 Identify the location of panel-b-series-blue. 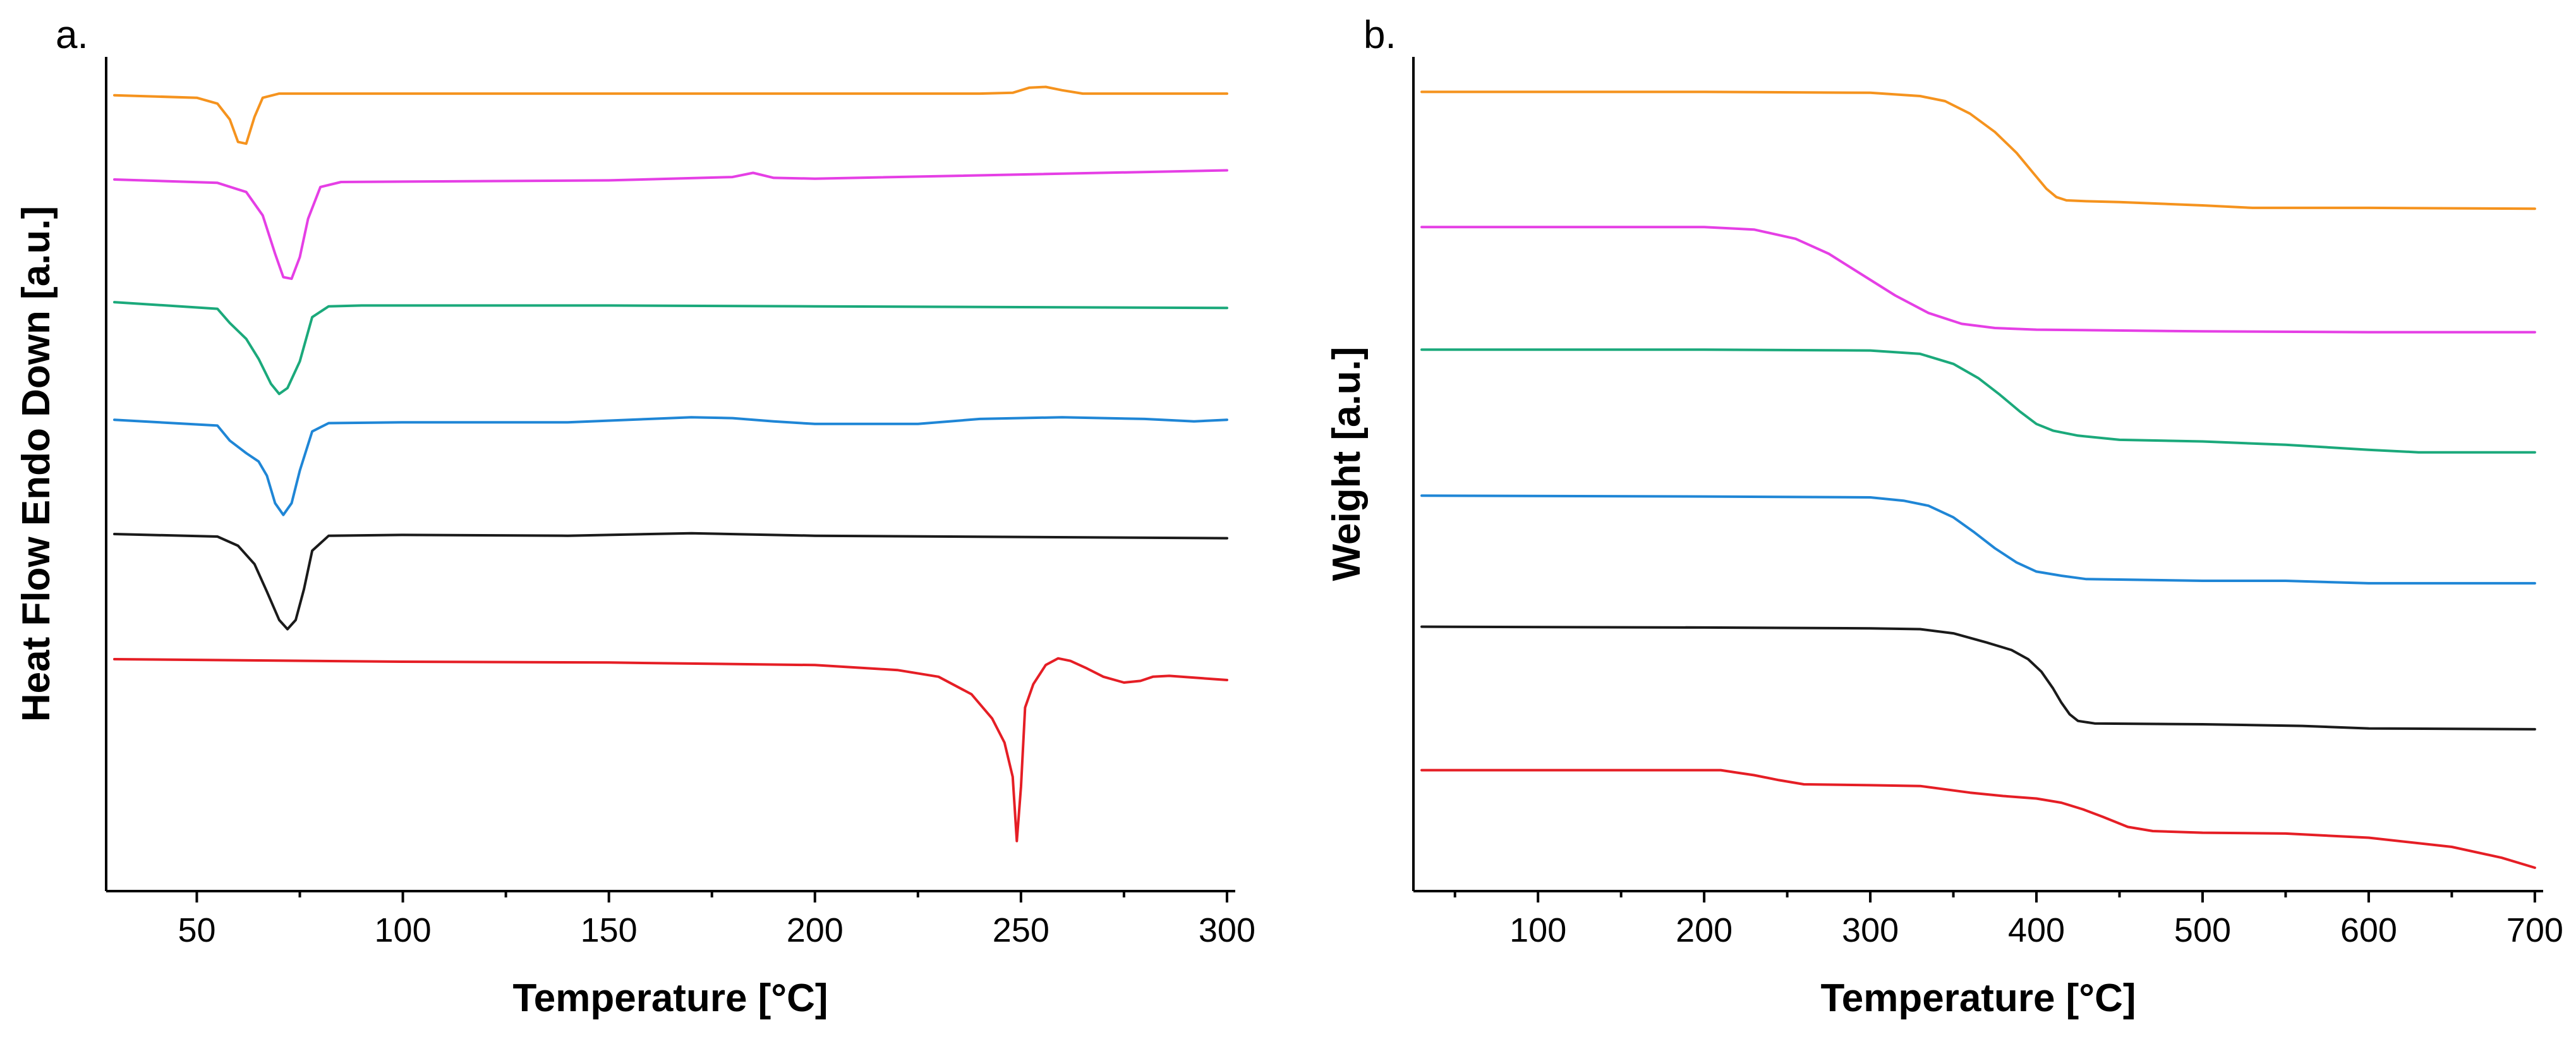
(1978, 539).